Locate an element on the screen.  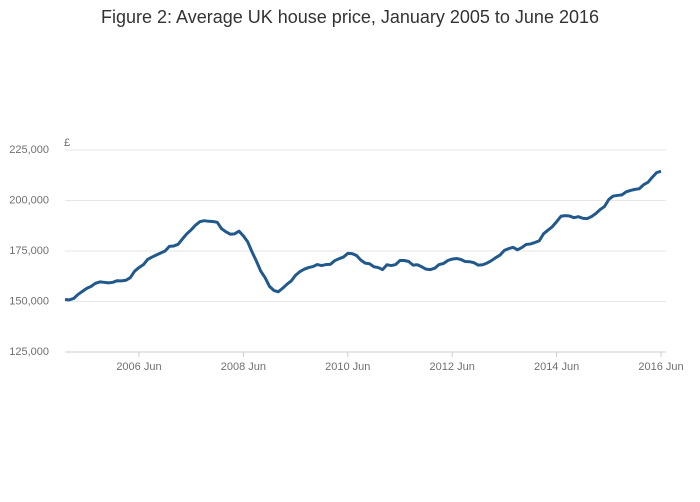
x-tick-label: 2010 Jun is located at coordinates (347, 367).